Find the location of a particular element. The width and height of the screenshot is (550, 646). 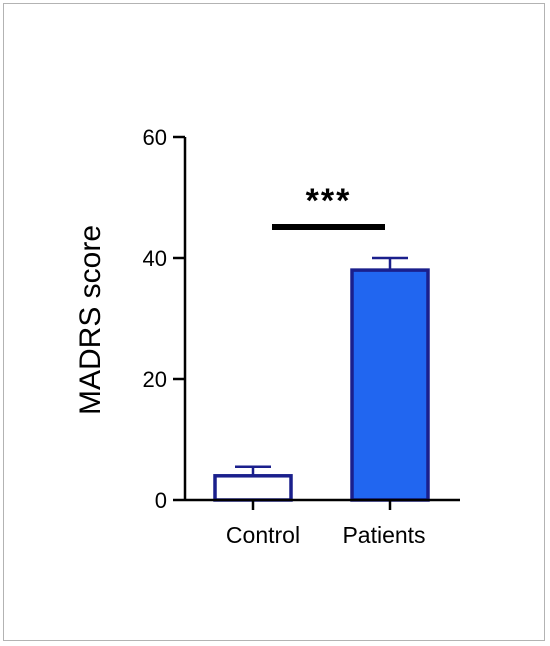

significance-annotation: *** is located at coordinates (328, 206).